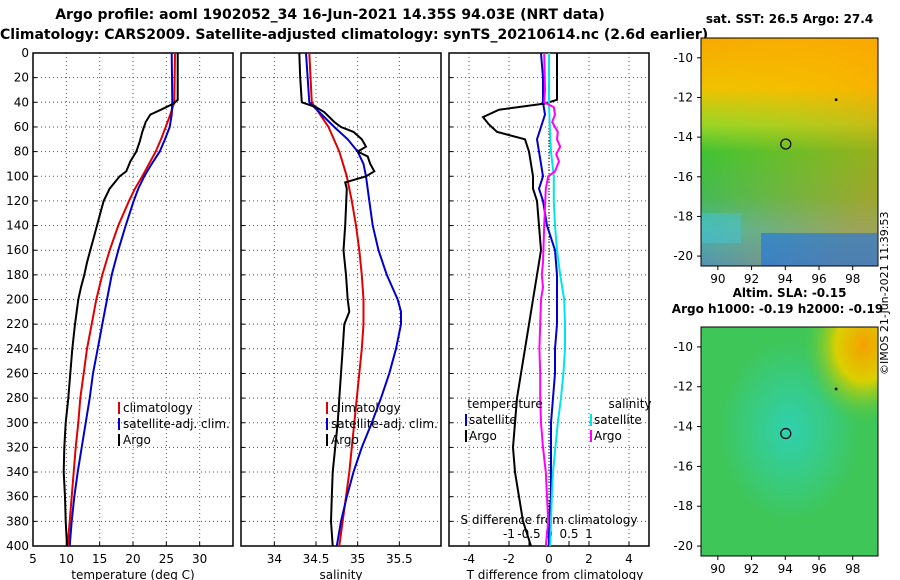 The height and width of the screenshot is (580, 900). What do you see at coordinates (777, 309) in the screenshot?
I see `map-subtitle: Argo h1000: -0.19 h2000: -0.19` at bounding box center [777, 309].